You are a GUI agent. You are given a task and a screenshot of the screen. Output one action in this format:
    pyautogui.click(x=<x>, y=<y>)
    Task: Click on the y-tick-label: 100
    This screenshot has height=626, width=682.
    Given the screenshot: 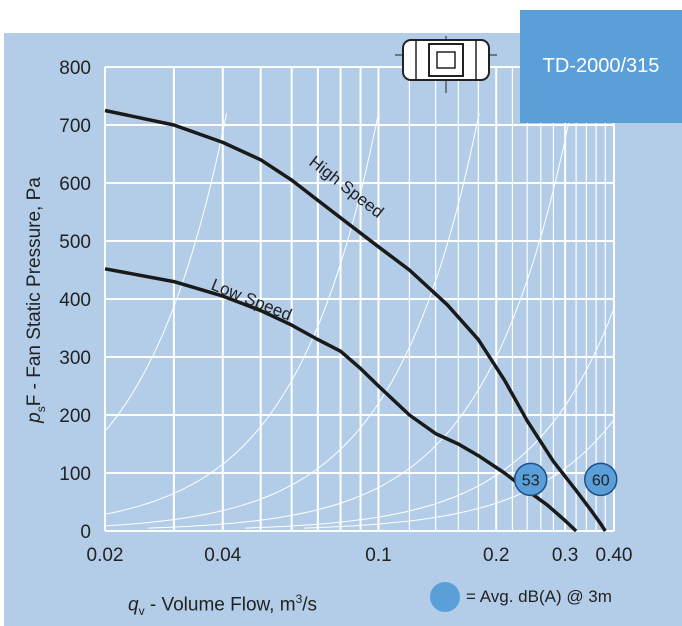 What is the action you would take?
    pyautogui.click(x=75, y=474)
    